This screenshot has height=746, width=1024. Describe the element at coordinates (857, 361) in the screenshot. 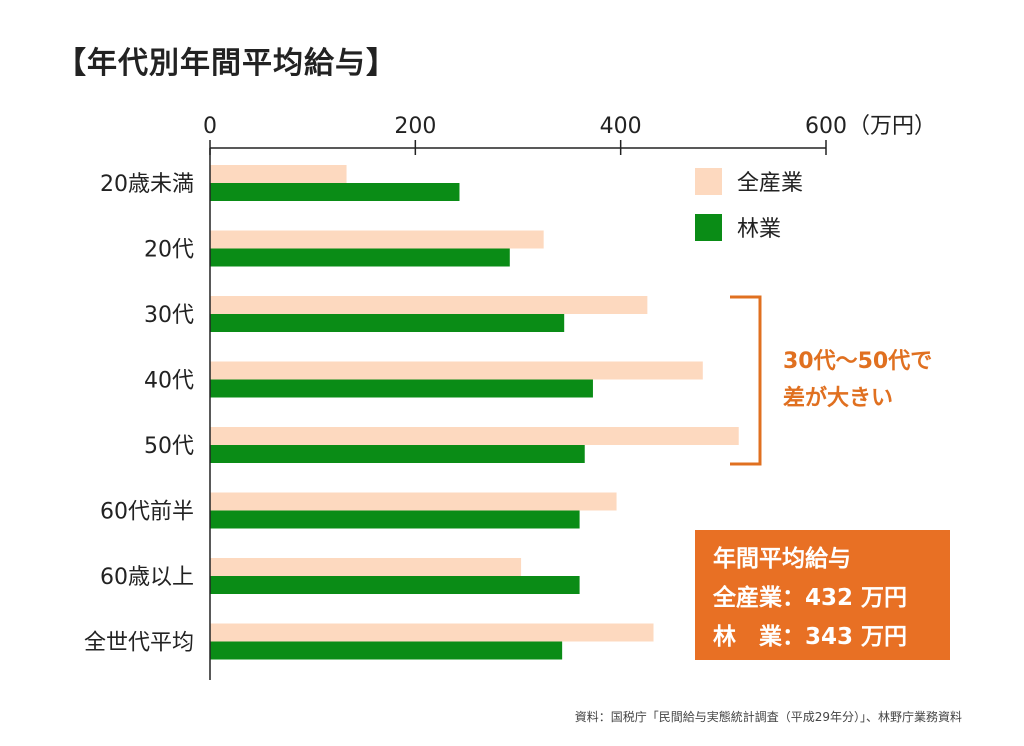

I see `annotation-line-1: 30代〜50代で` at that location.